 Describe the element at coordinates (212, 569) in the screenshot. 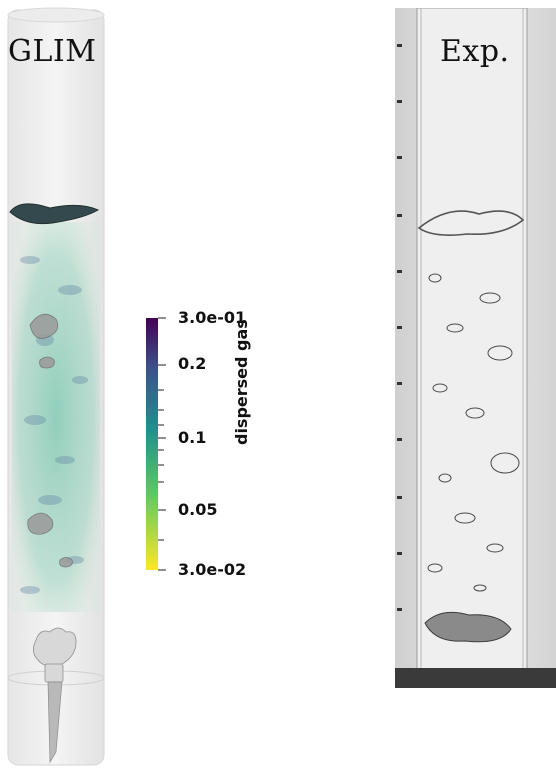

I see `colorbar-min-label: 3.0e-02` at that location.